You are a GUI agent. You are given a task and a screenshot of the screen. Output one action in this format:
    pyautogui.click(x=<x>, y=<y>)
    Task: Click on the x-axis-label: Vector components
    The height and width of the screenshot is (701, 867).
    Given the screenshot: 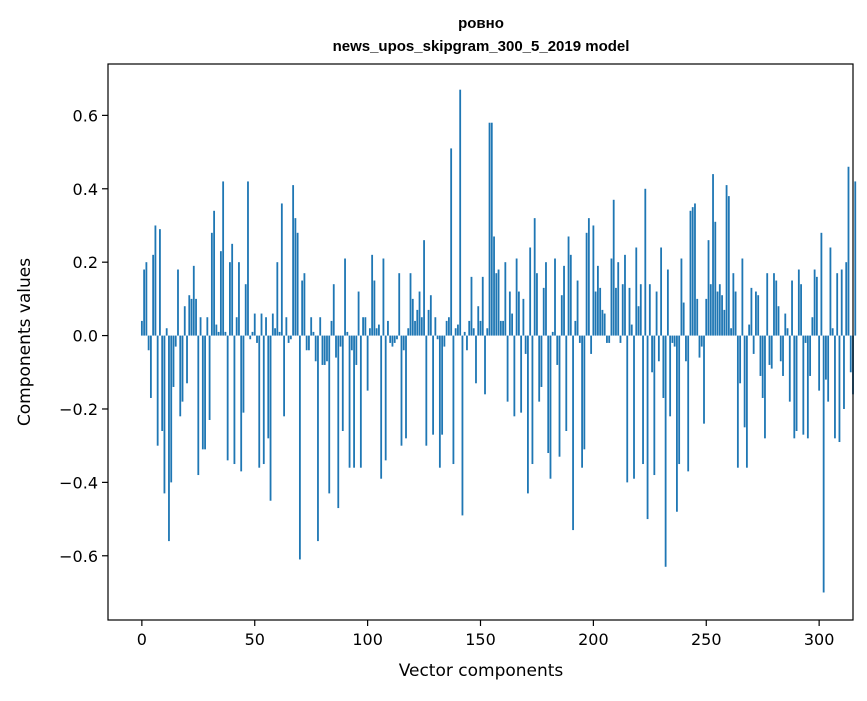 What is the action you would take?
    pyautogui.click(x=481, y=671)
    